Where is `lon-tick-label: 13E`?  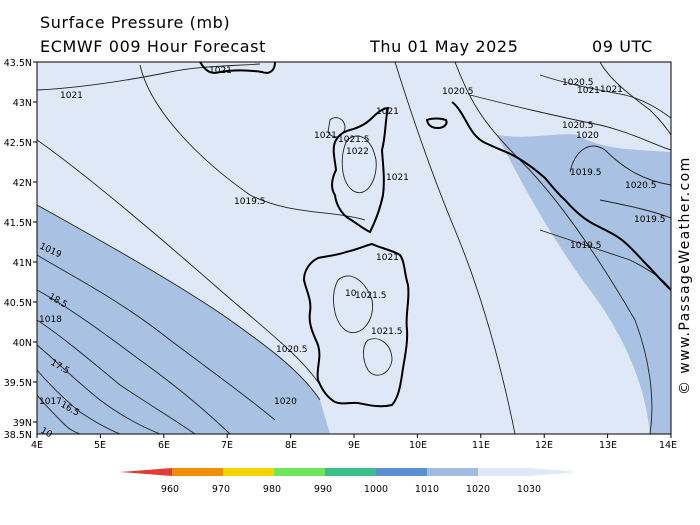
lon-tick-label: 13E is located at coordinates (608, 445).